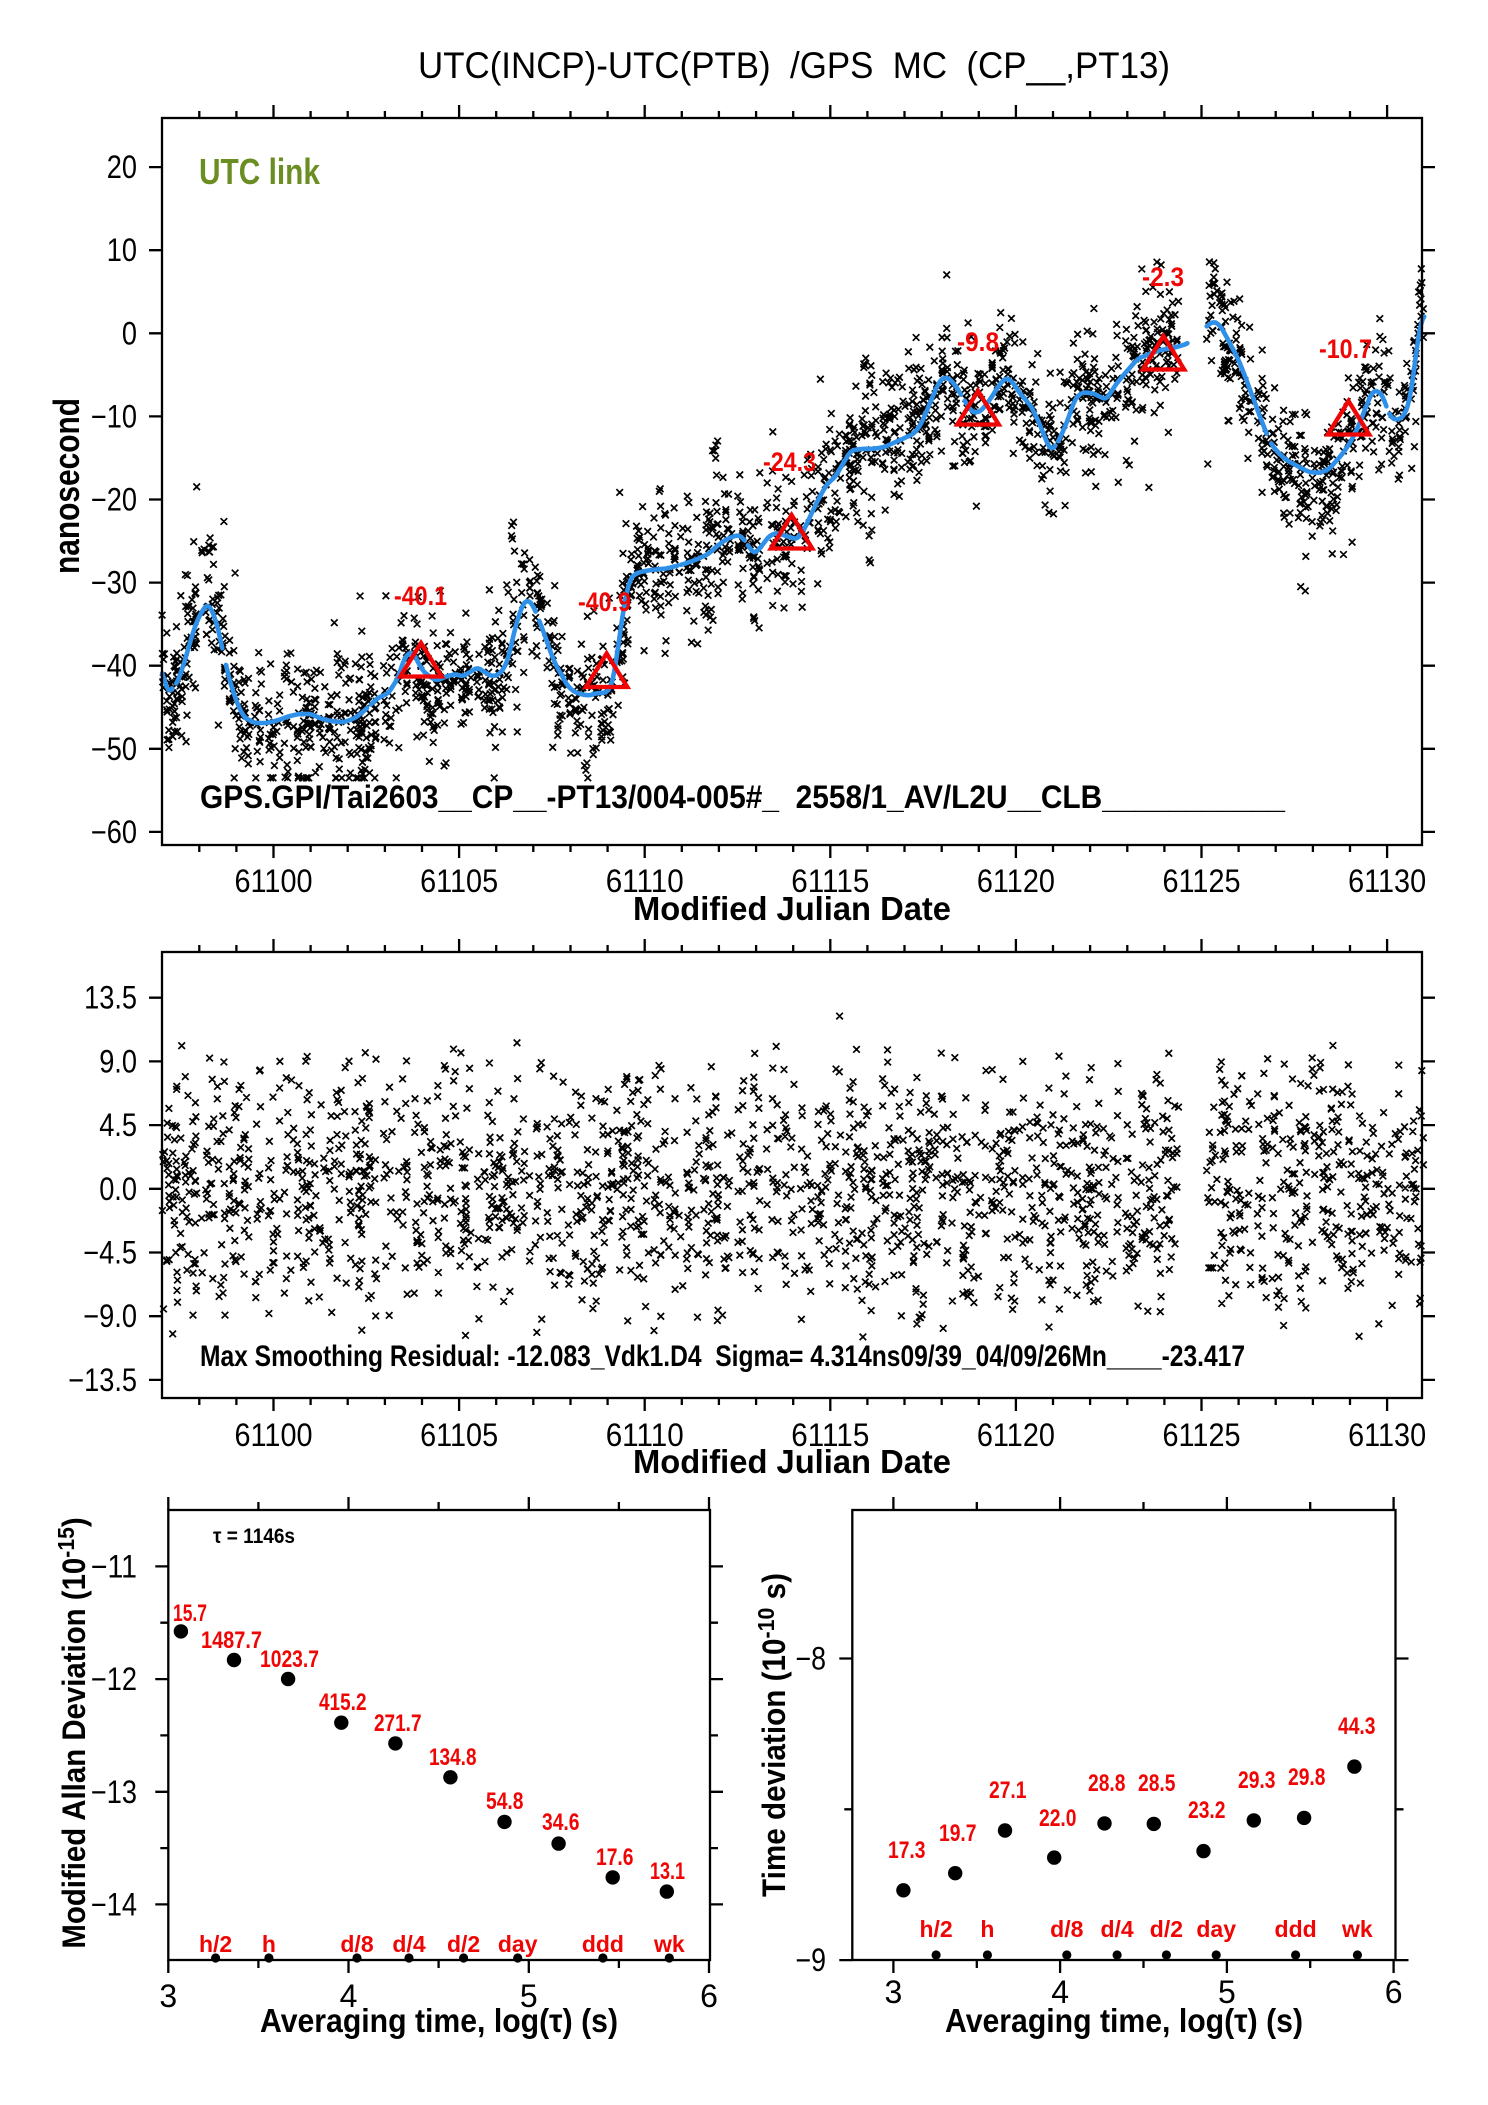  Describe the element at coordinates (260, 171) in the screenshot. I see `svg-text: UTC link` at that location.